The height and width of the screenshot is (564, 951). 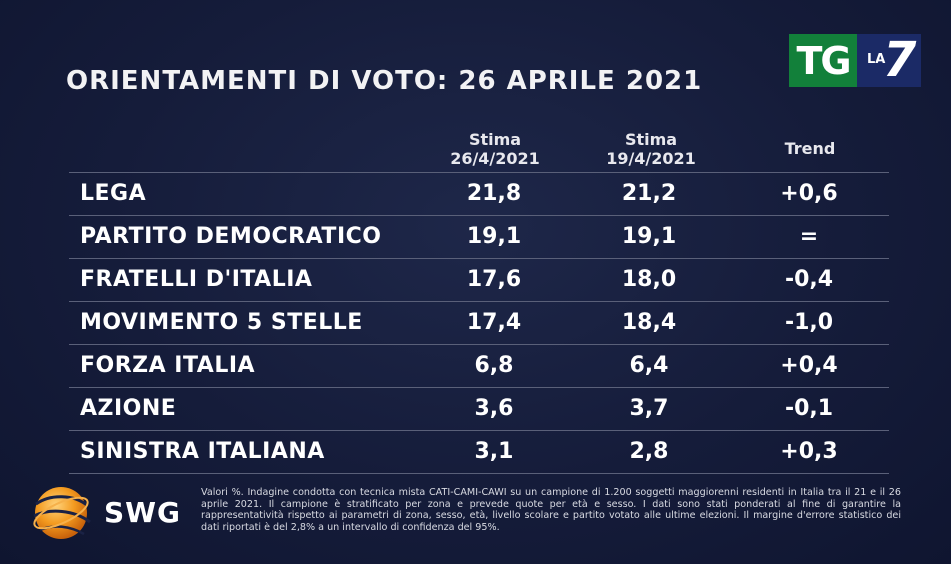 I want to click on column-header-stima-19: Stima 19/4/2021, so click(x=651, y=149).